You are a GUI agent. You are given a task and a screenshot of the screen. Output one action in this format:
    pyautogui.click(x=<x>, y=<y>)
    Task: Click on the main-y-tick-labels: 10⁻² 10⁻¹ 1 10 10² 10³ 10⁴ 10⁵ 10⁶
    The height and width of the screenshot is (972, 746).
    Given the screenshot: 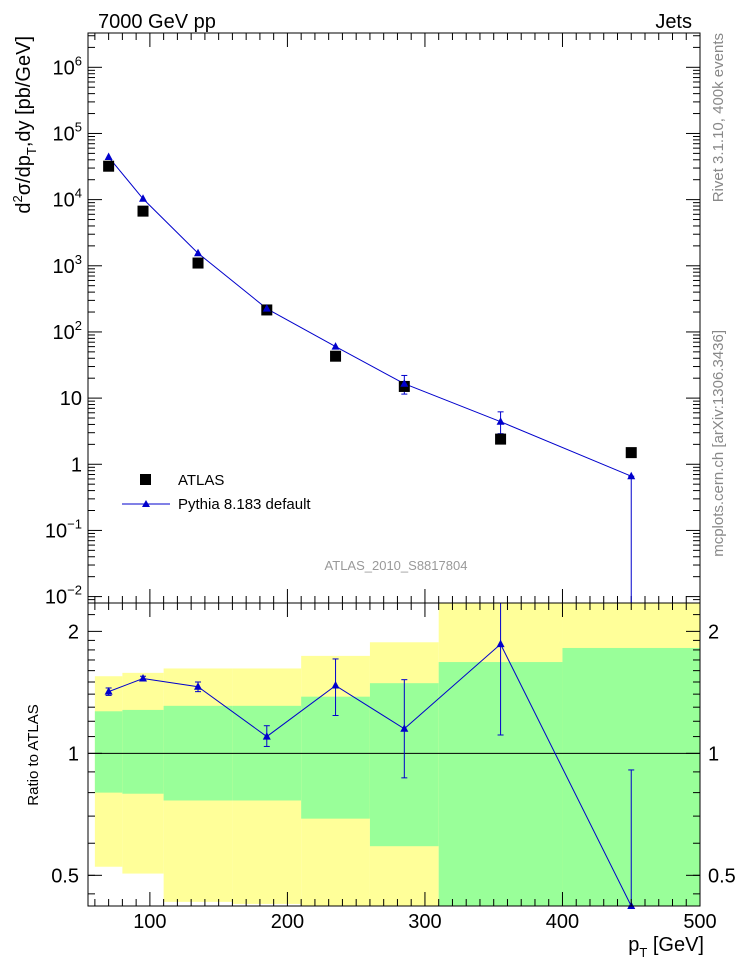 What is the action you would take?
    pyautogui.click(x=63, y=330)
    